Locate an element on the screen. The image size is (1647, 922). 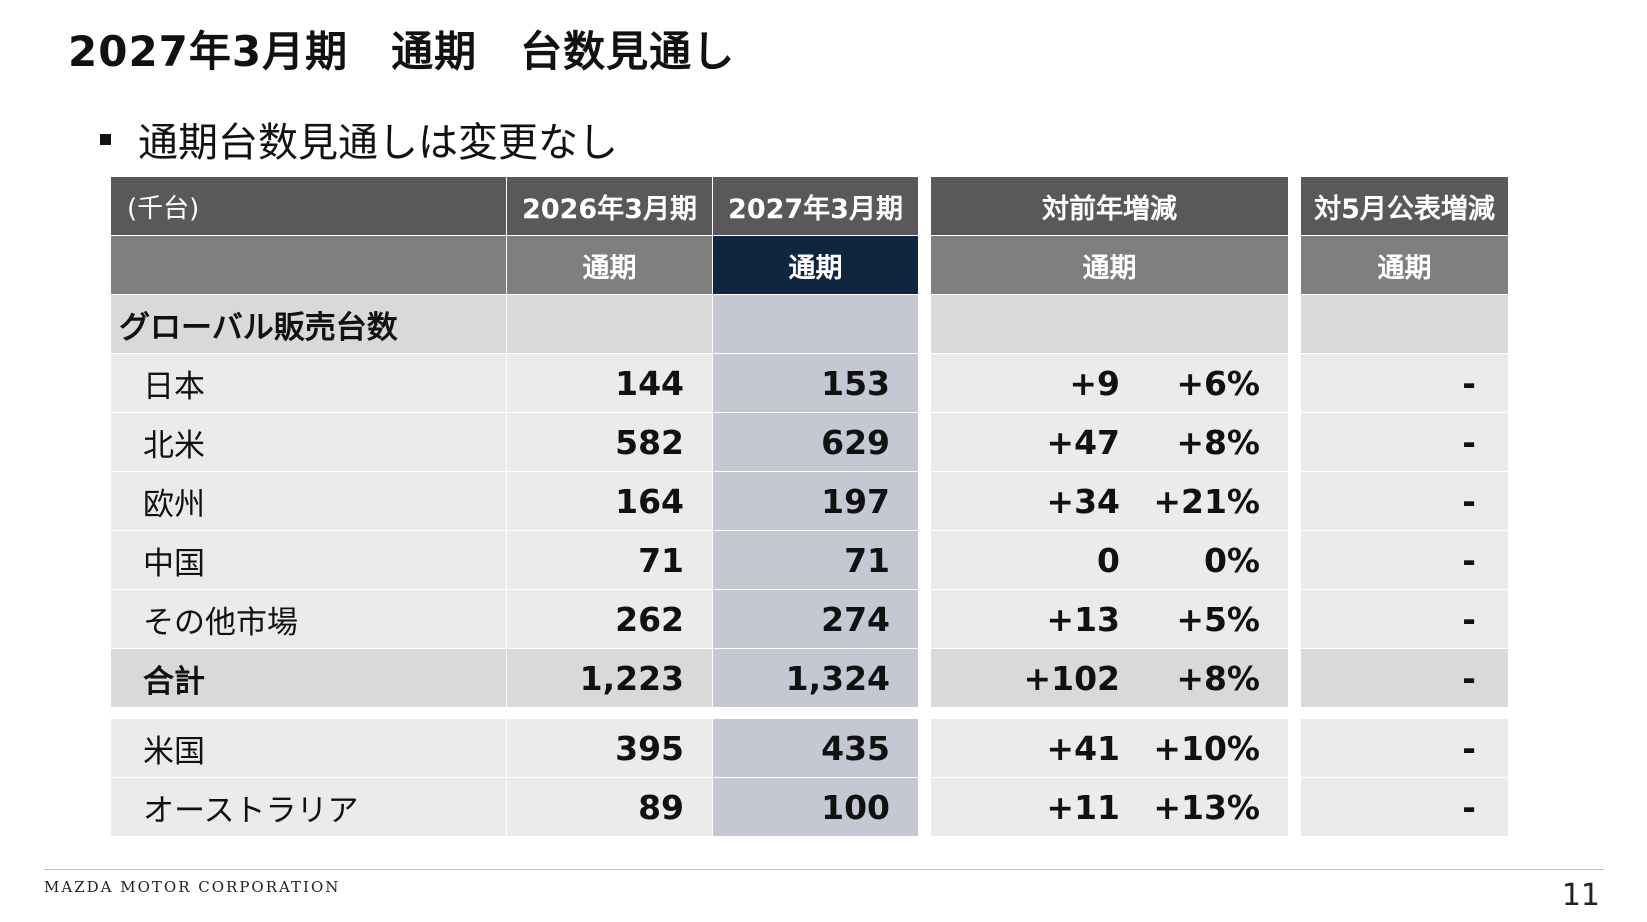
footer-company: MAZDA MOTOR CORPORATION is located at coordinates (192, 887).